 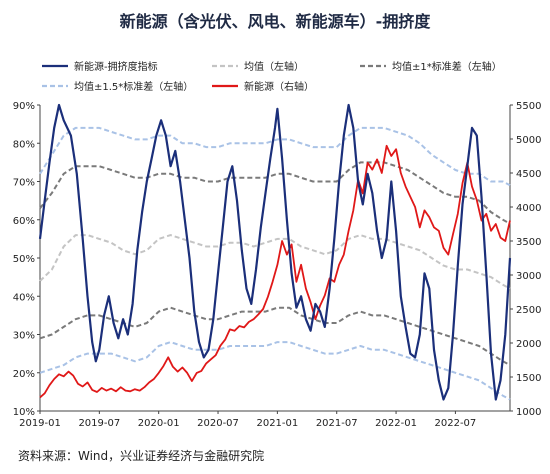 I want to click on x-tick-label: 2020-01, so click(x=159, y=423).